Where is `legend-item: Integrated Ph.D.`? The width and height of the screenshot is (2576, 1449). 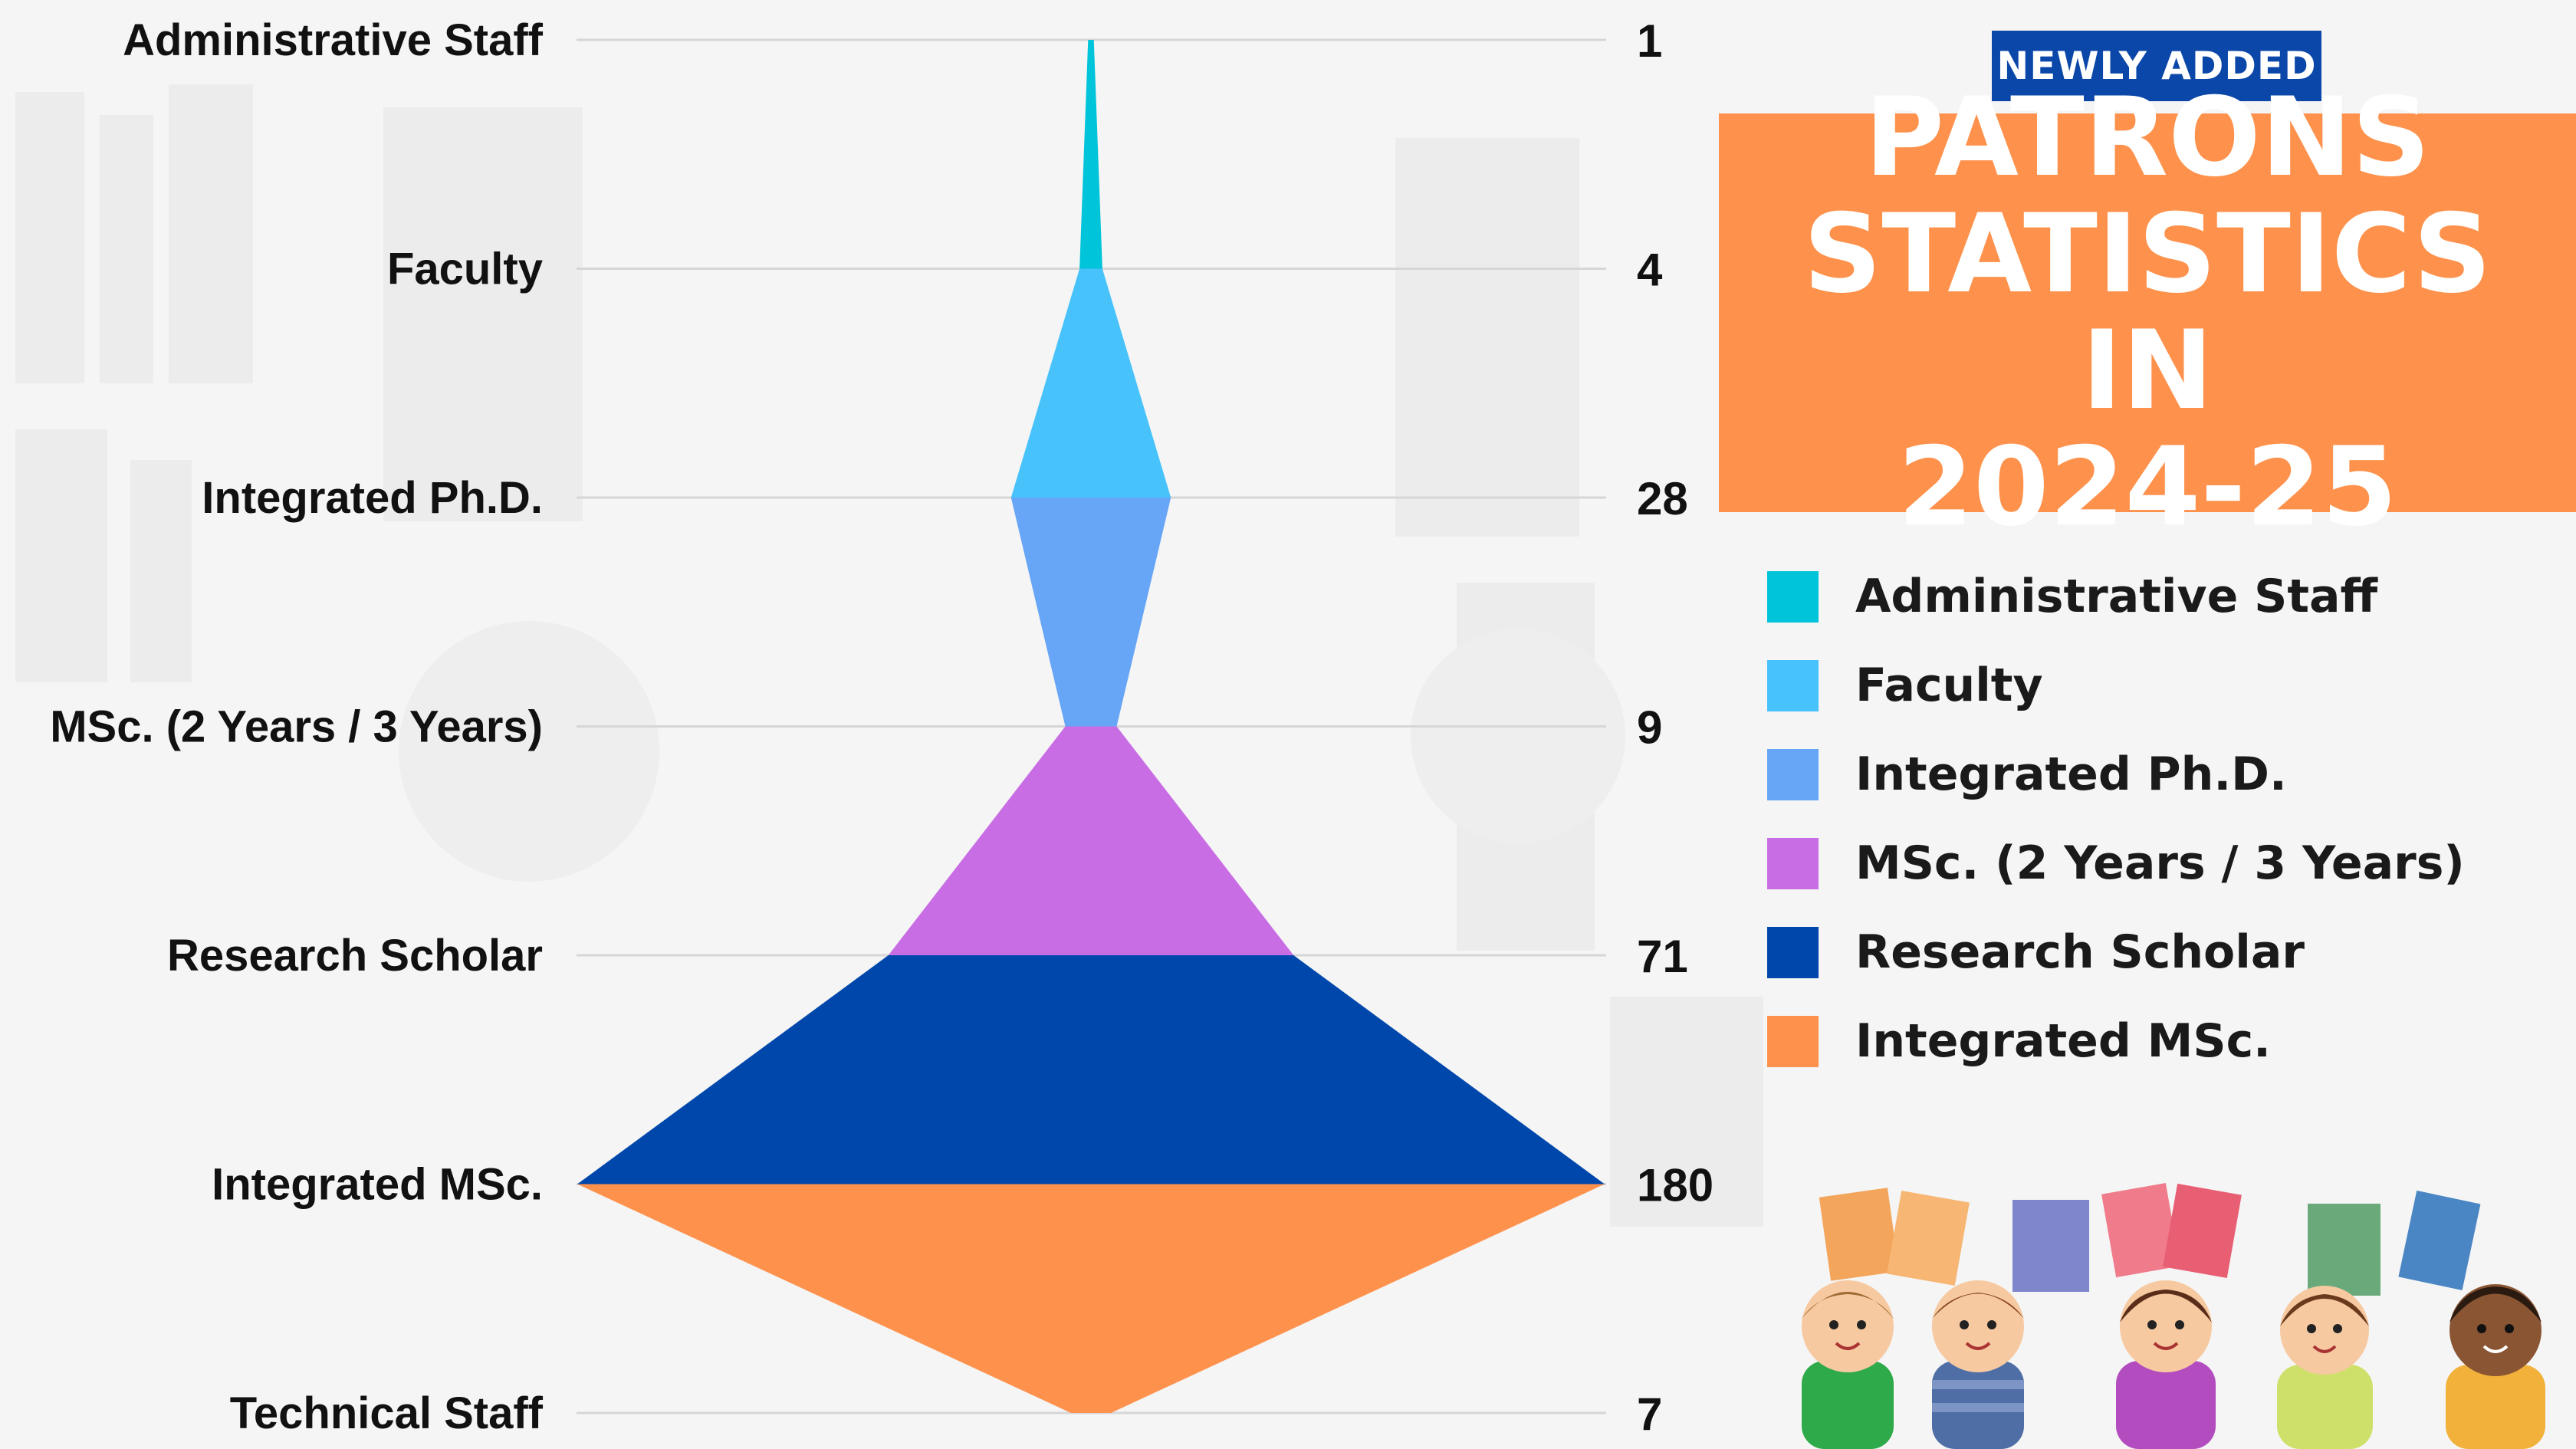
legend-item: Integrated Ph.D. is located at coordinates (2116, 775).